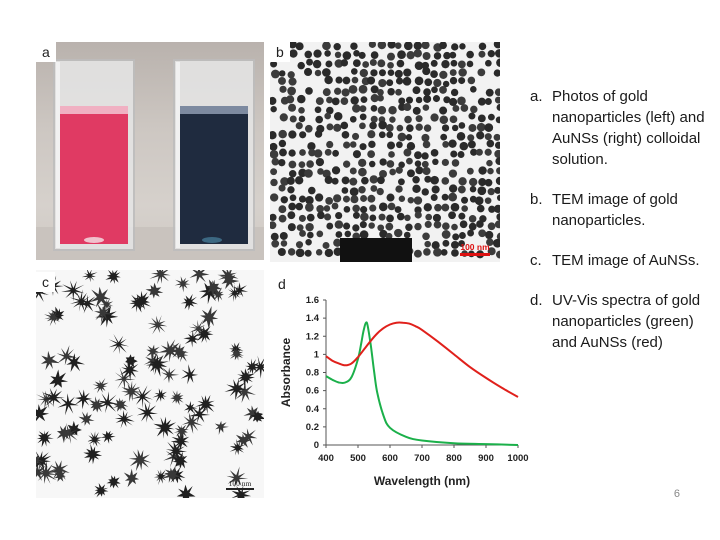  What do you see at coordinates (422, 458) in the screenshot?
I see `x-tick-label: 700` at bounding box center [422, 458].